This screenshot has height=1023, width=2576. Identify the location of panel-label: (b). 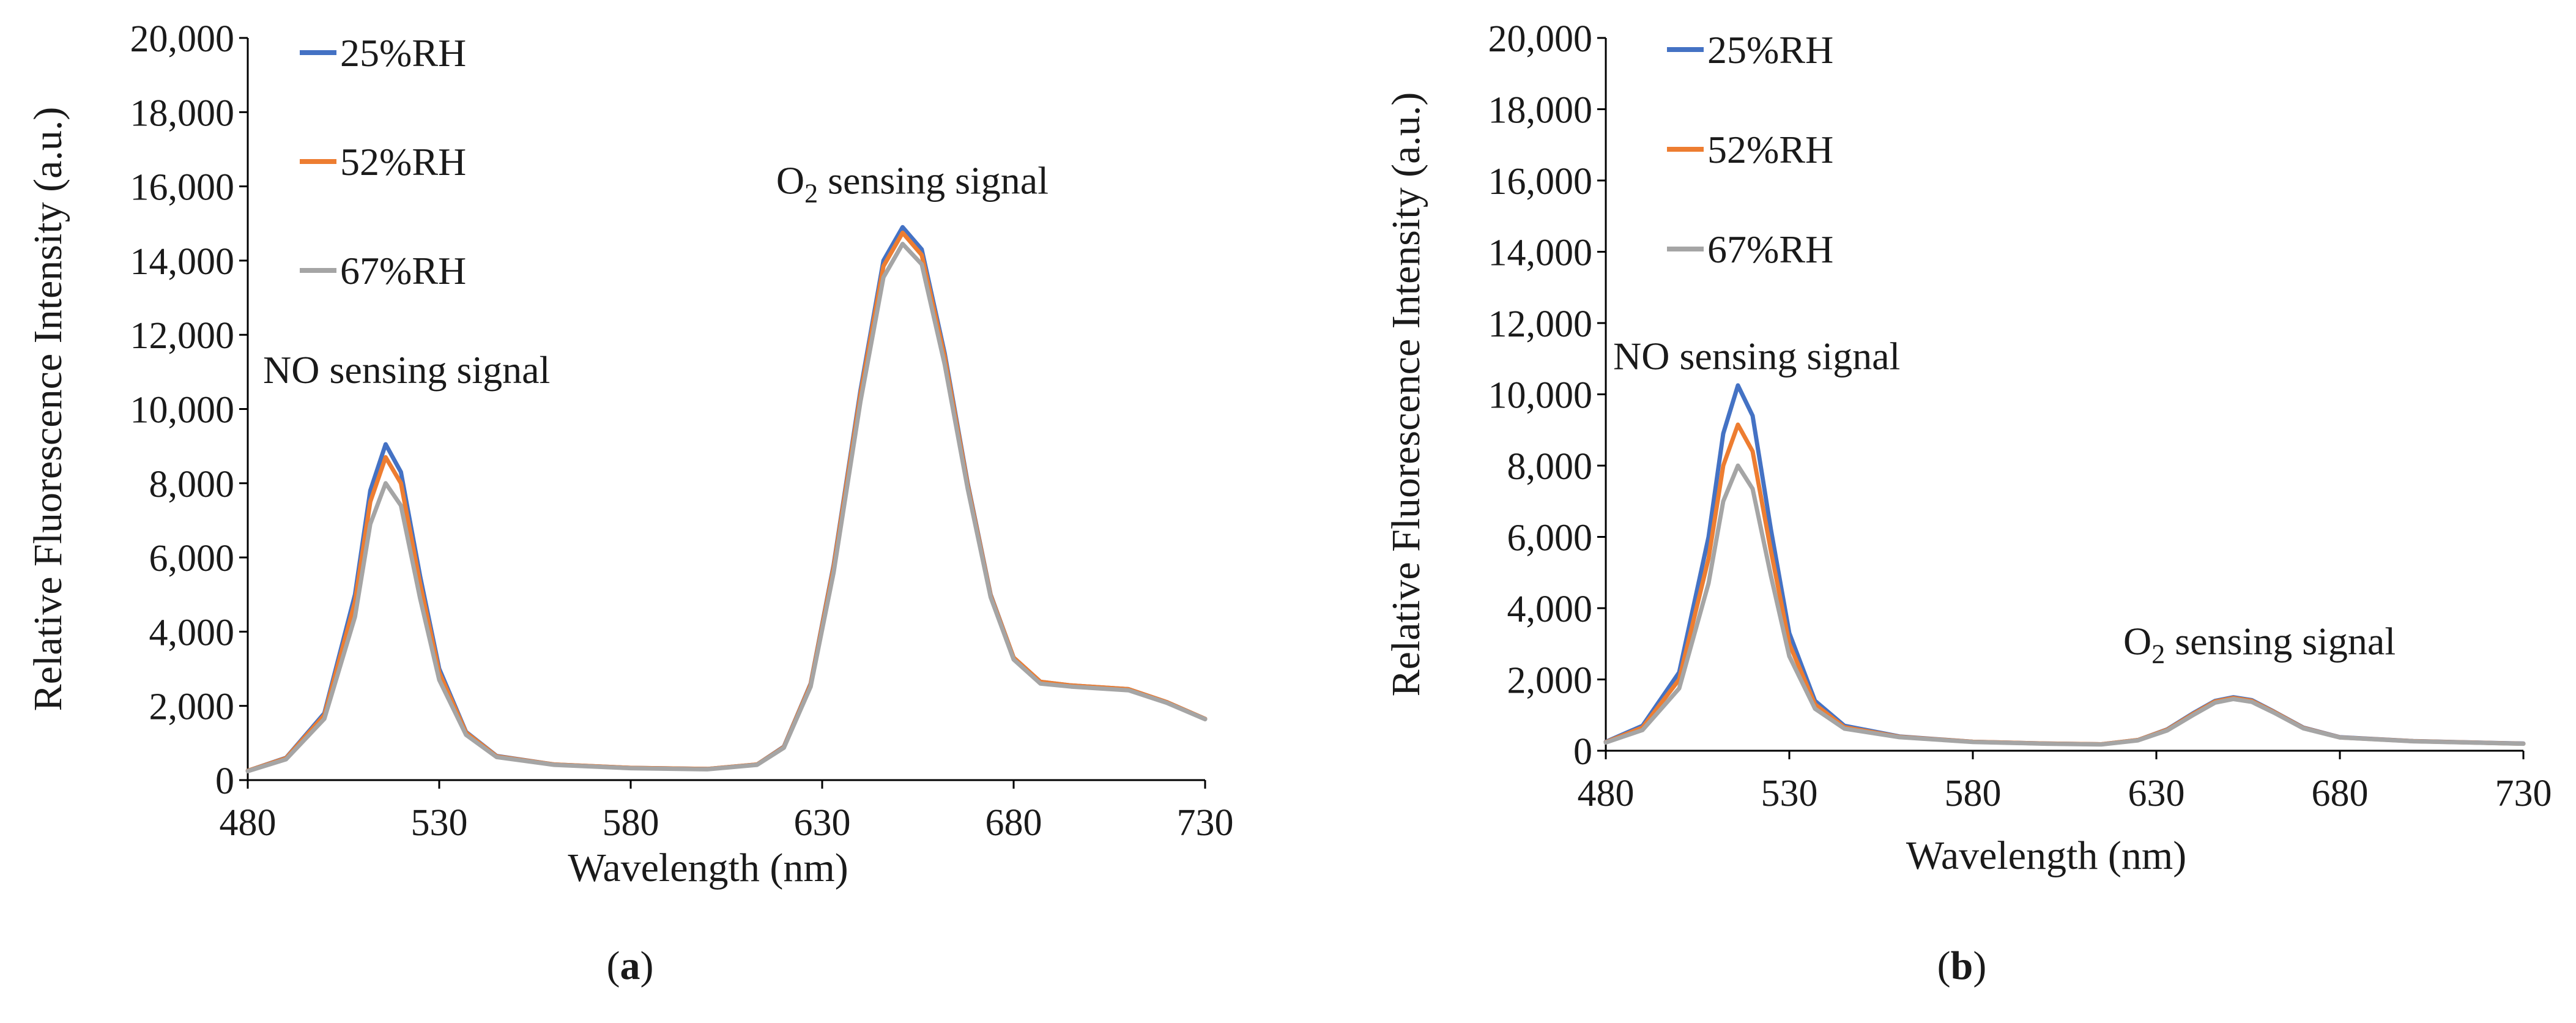
(1962, 966).